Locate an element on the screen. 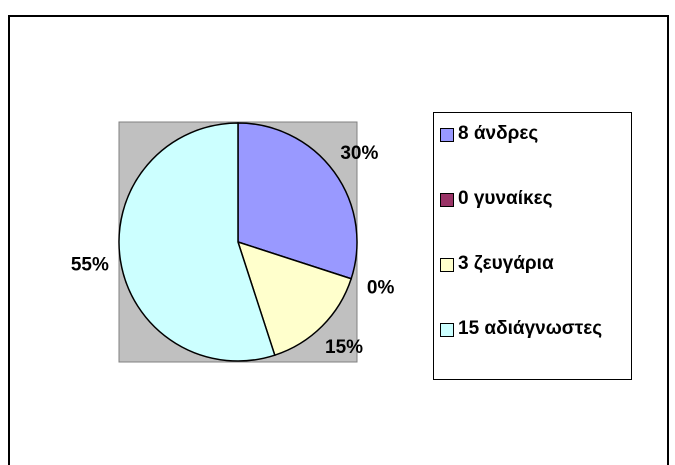 The height and width of the screenshot is (465, 675). legend-label: 15 αδιάγνωστες is located at coordinates (530, 328).